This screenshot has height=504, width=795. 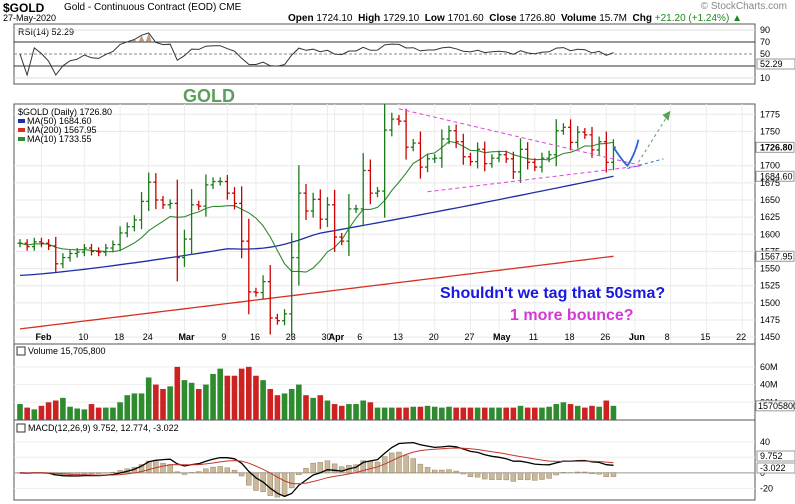 I want to click on macd-toggle-icon, so click(x=21, y=428).